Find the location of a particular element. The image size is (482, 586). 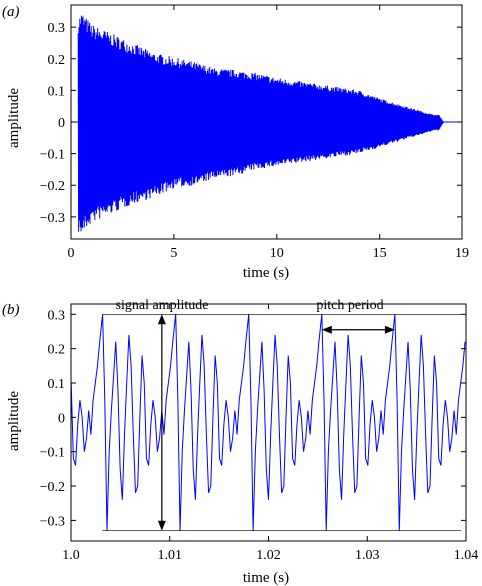

panel-a-ytick-label: −0.2 is located at coordinates (52, 186).